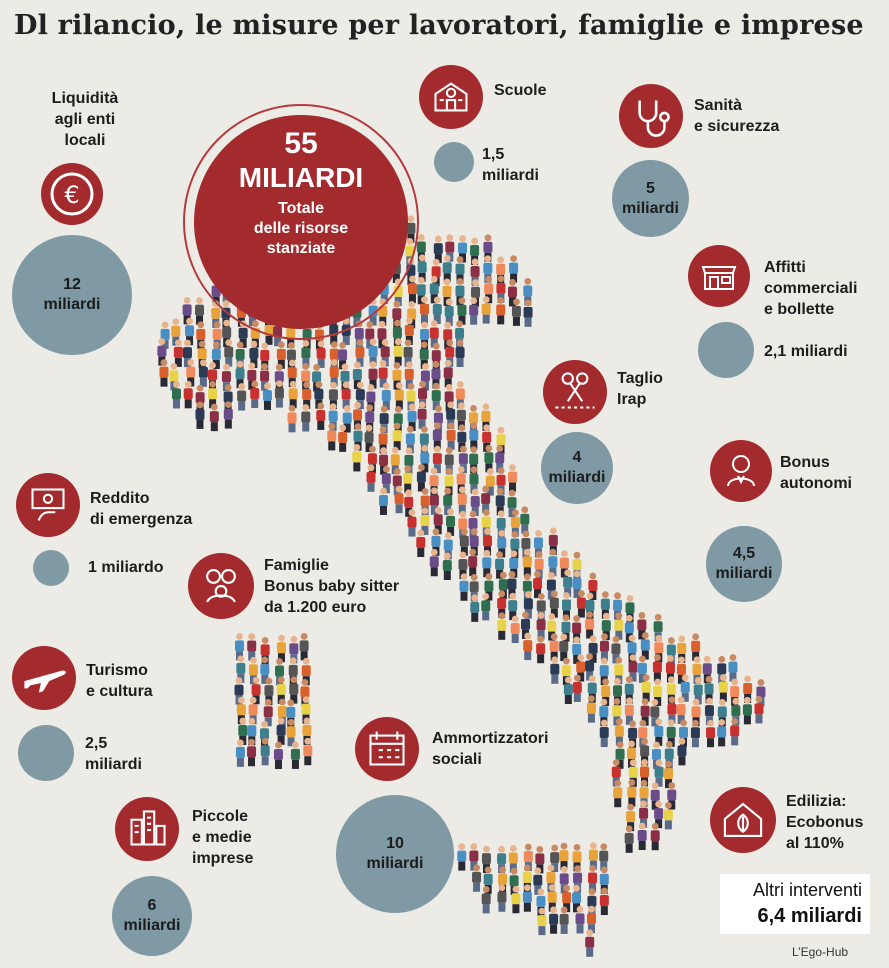  I want to click on amount-turismo: 2,5 miliardi, so click(113, 754).